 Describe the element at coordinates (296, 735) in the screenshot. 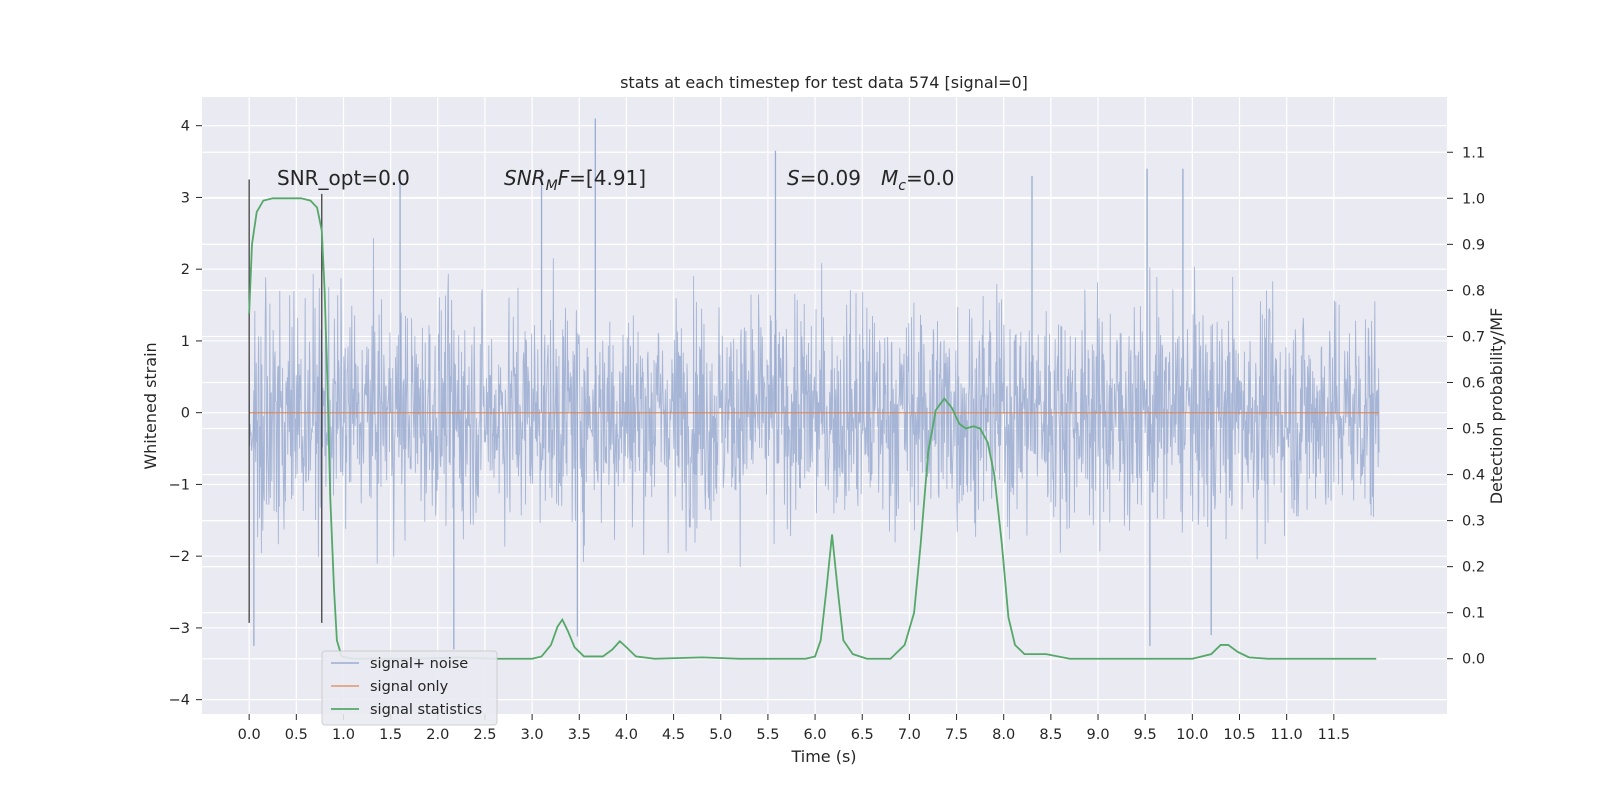

I see `x-tick-label: 0.5` at that location.